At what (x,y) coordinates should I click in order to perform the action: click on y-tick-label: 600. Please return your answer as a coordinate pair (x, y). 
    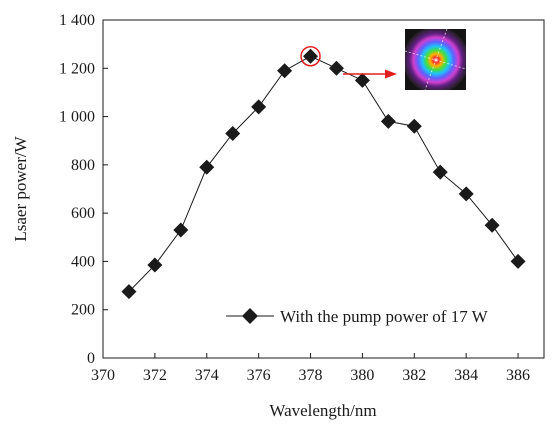
    Looking at the image, I should click on (83, 213).